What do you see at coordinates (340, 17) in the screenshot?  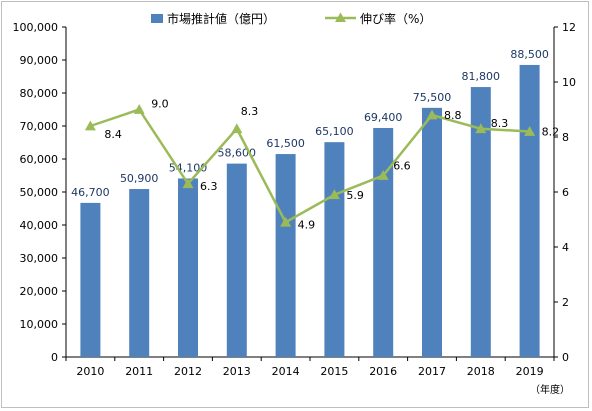 I see `legend-line-marker` at bounding box center [340, 17].